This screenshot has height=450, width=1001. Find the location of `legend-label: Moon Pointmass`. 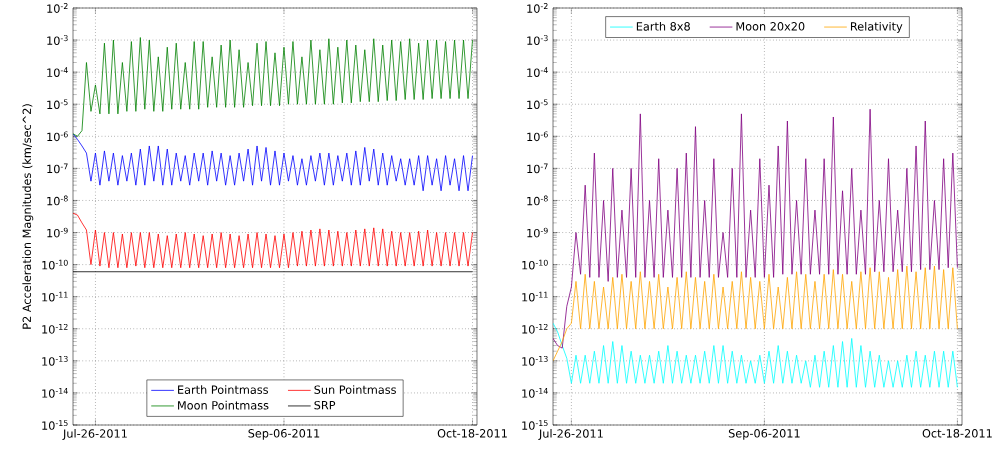

legend-label: Moon Pointmass is located at coordinates (223, 405).